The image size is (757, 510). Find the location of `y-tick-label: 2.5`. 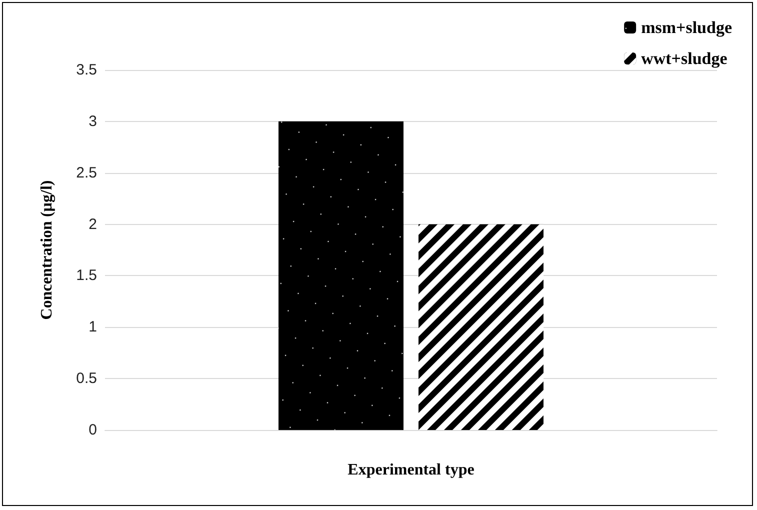

y-tick-label: 2.5 is located at coordinates (86, 173).